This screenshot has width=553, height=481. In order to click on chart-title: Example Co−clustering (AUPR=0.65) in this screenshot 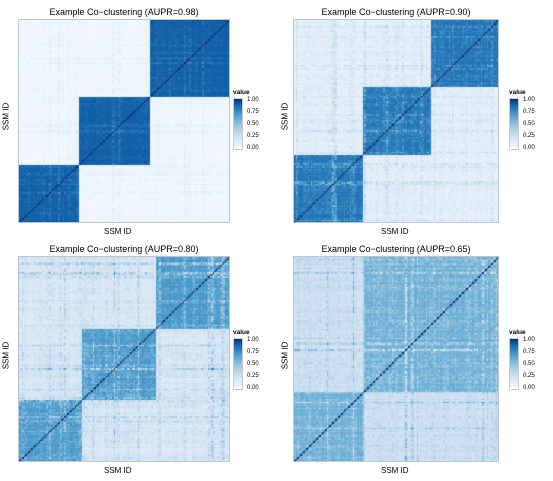, I will do `click(396, 249)`.